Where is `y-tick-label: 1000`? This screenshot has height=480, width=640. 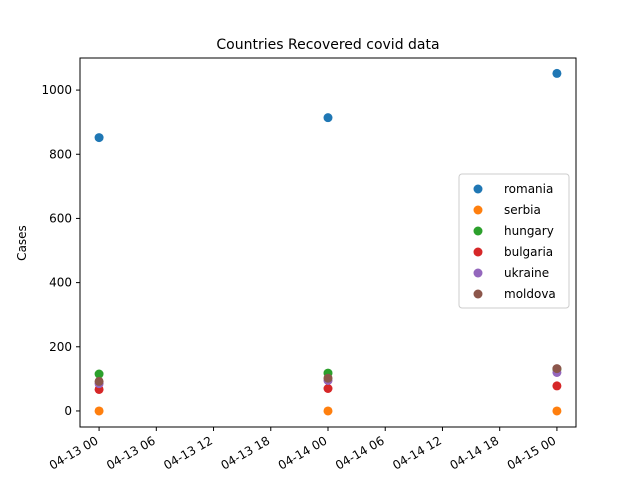 y-tick-label: 1000 is located at coordinates (56, 90).